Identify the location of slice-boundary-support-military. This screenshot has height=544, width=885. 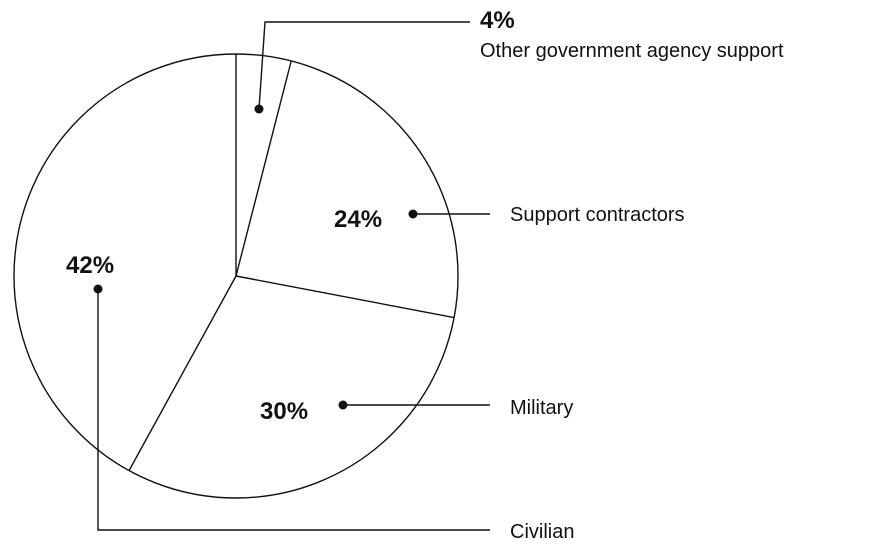
(345, 297).